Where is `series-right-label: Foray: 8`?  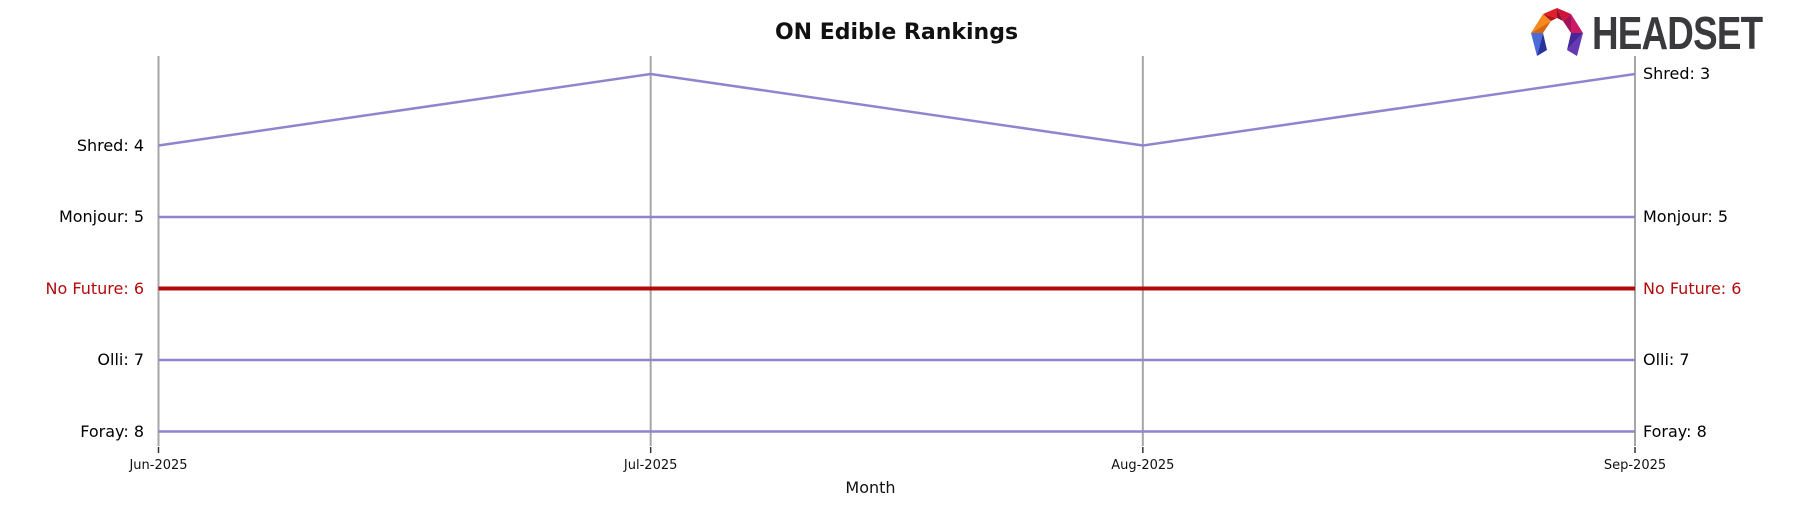
series-right-label: Foray: 8 is located at coordinates (1675, 431).